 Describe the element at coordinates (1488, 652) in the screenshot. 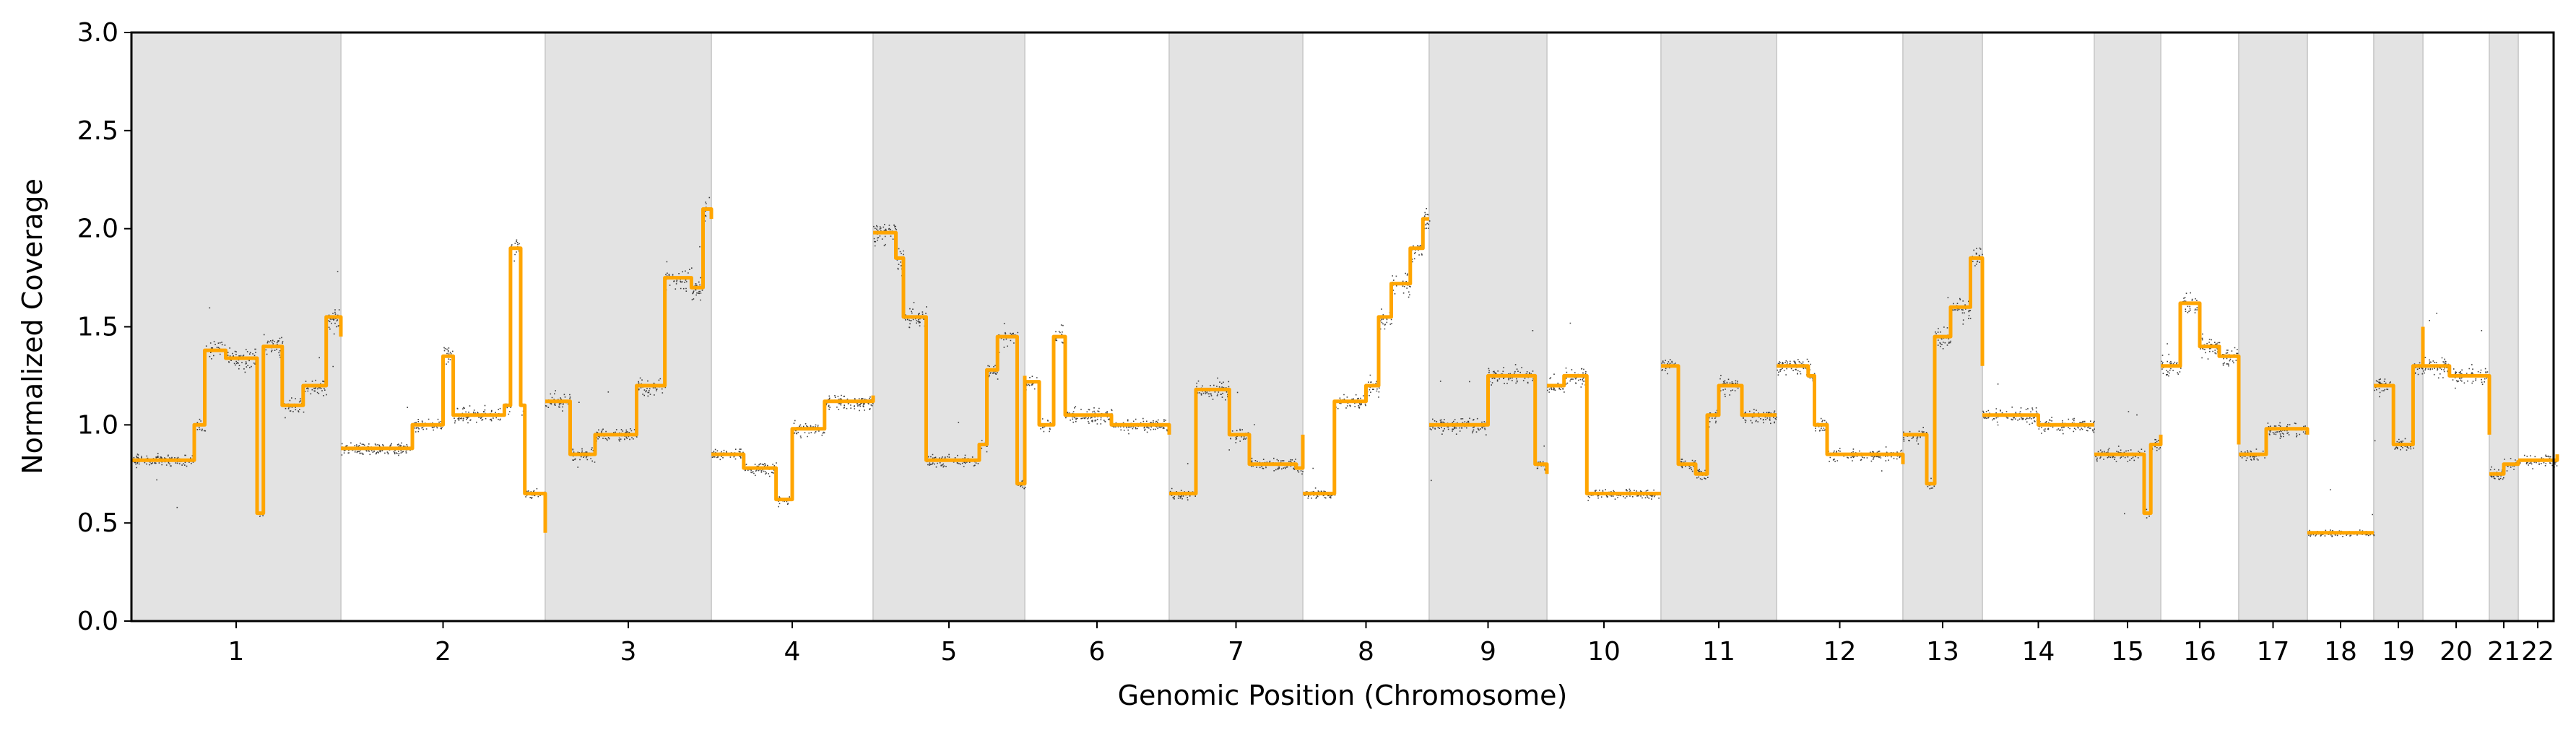

I see `x-tick-label: 9` at that location.